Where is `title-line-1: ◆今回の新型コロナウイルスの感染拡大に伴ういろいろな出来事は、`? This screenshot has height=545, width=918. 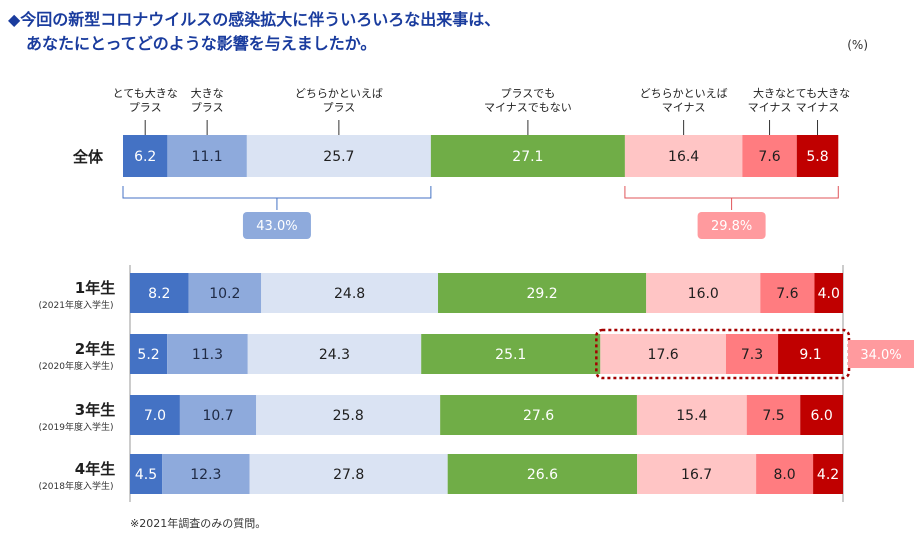
title-line-1: ◆今回の新型コロナウイルスの感染拡大に伴ういろいろな出来事は、 is located at coordinates (254, 19).